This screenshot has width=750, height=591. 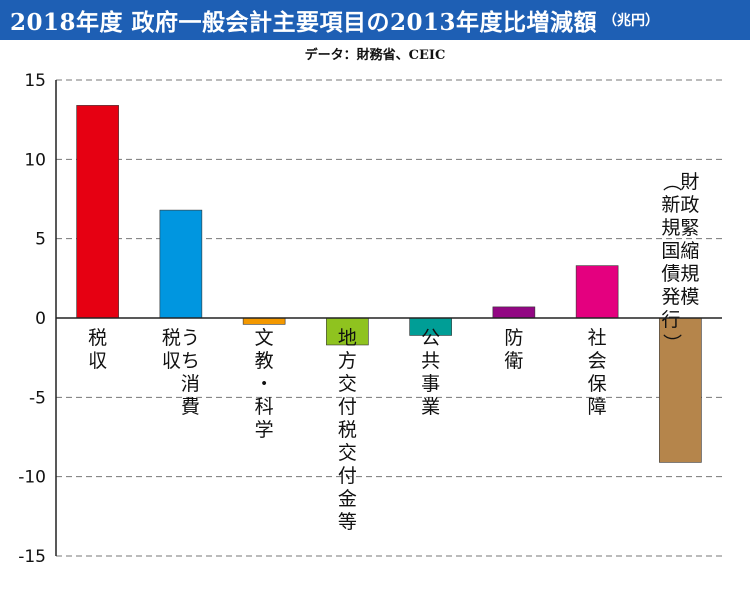 I want to click on svg-text: 新, so click(x=670, y=205).